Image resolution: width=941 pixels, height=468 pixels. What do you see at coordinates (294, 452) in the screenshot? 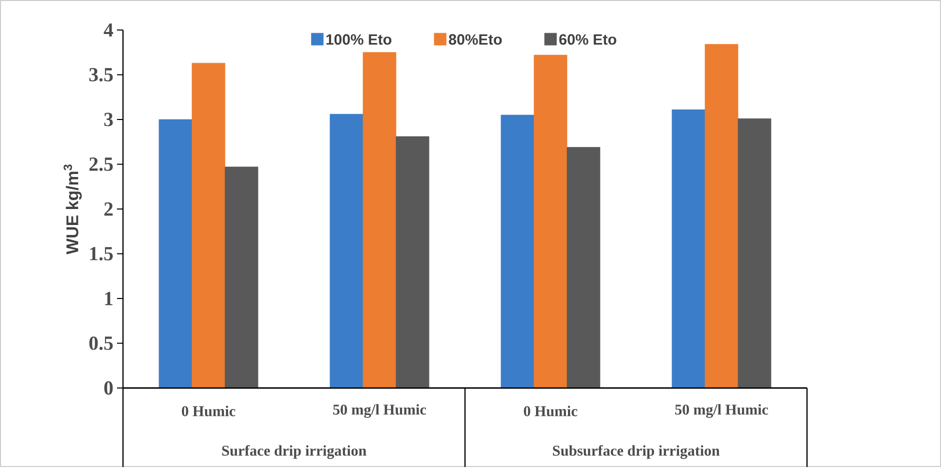
I see `text: Surface drip irrigation` at bounding box center [294, 452].